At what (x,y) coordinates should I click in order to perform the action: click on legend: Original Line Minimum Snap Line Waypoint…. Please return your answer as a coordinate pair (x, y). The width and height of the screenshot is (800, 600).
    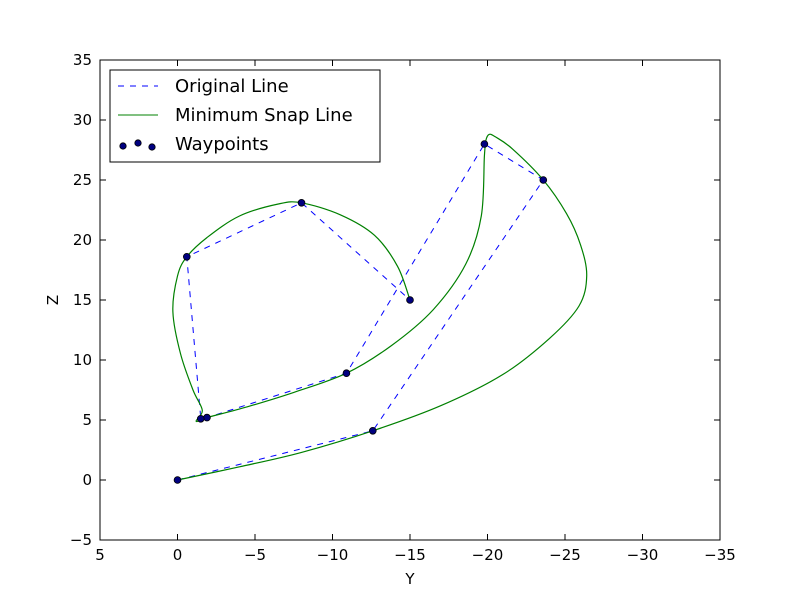
    Looking at the image, I should click on (245, 116).